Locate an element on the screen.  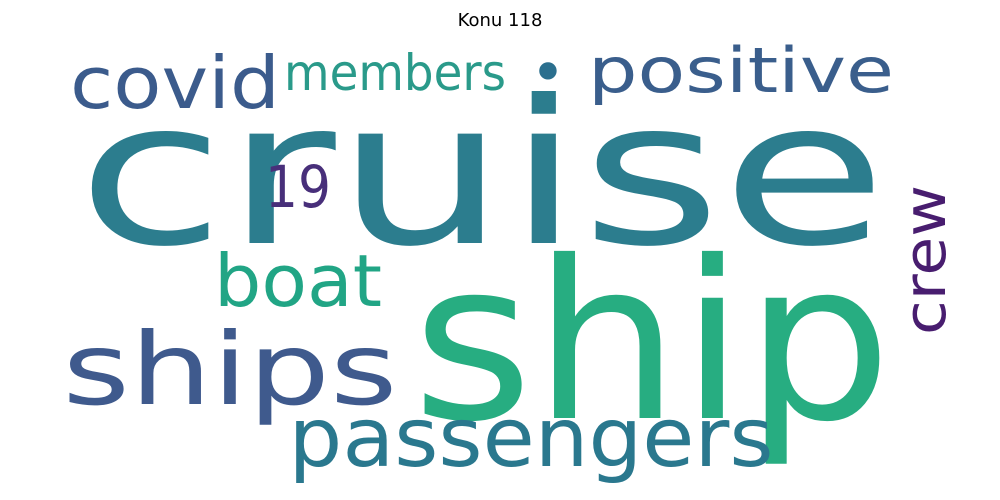
word-boat: boat is located at coordinates (298, 281).